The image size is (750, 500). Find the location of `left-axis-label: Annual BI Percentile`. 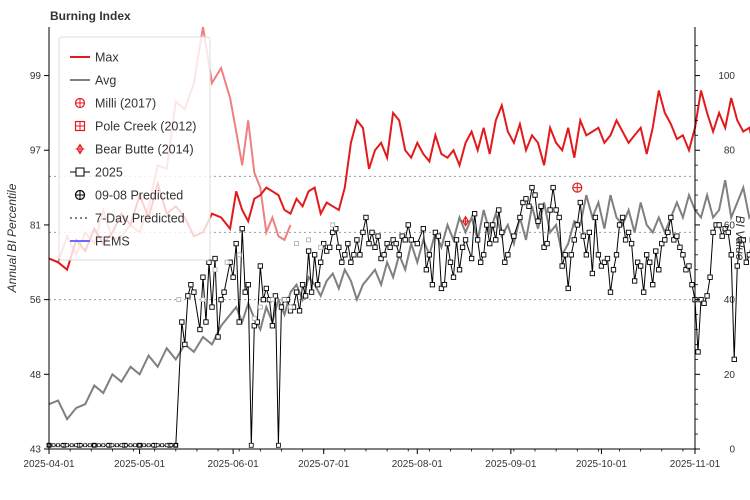

left-axis-label: Annual BI Percentile is located at coordinates (12, 238).